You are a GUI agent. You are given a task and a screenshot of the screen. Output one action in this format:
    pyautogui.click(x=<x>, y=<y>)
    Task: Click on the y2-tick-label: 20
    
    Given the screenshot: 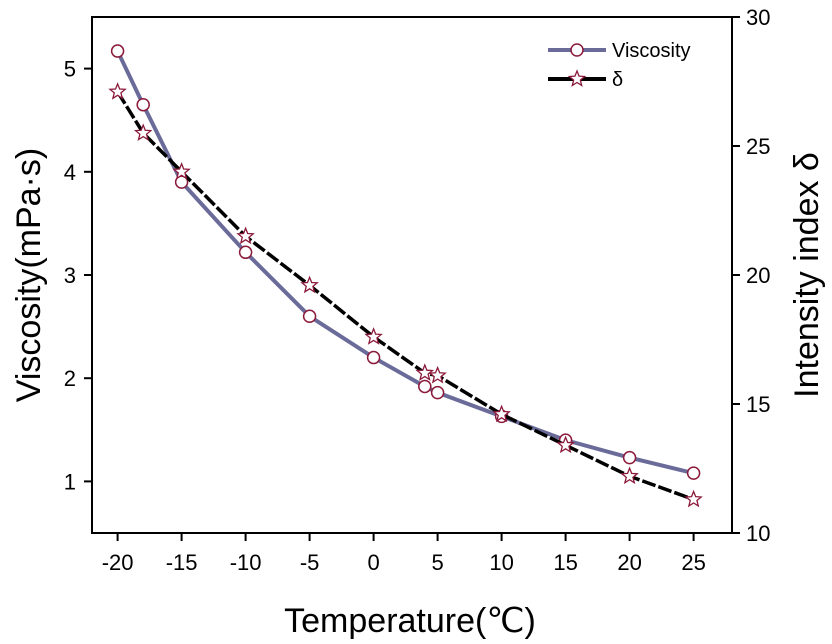 What is the action you would take?
    pyautogui.click(x=758, y=275)
    